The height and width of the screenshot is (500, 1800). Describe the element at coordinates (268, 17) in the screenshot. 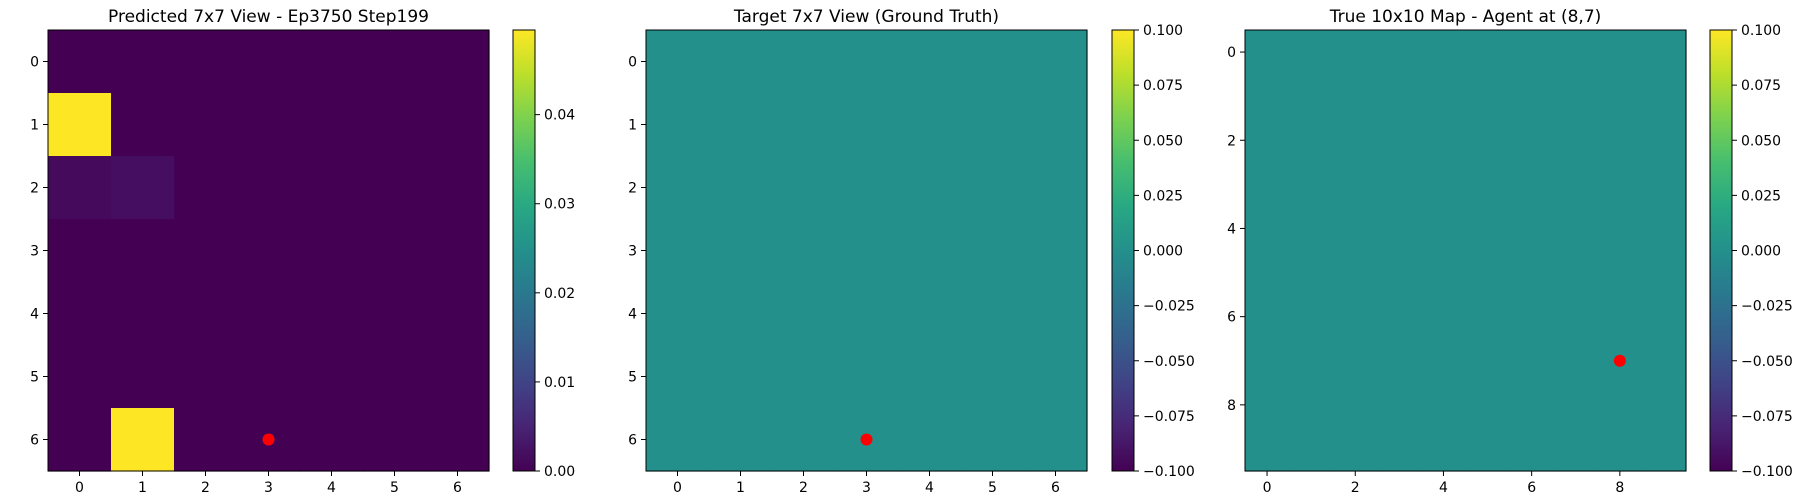

I see `chart-title: Predicted 7x7 View - Ep3750 Step199` at that location.